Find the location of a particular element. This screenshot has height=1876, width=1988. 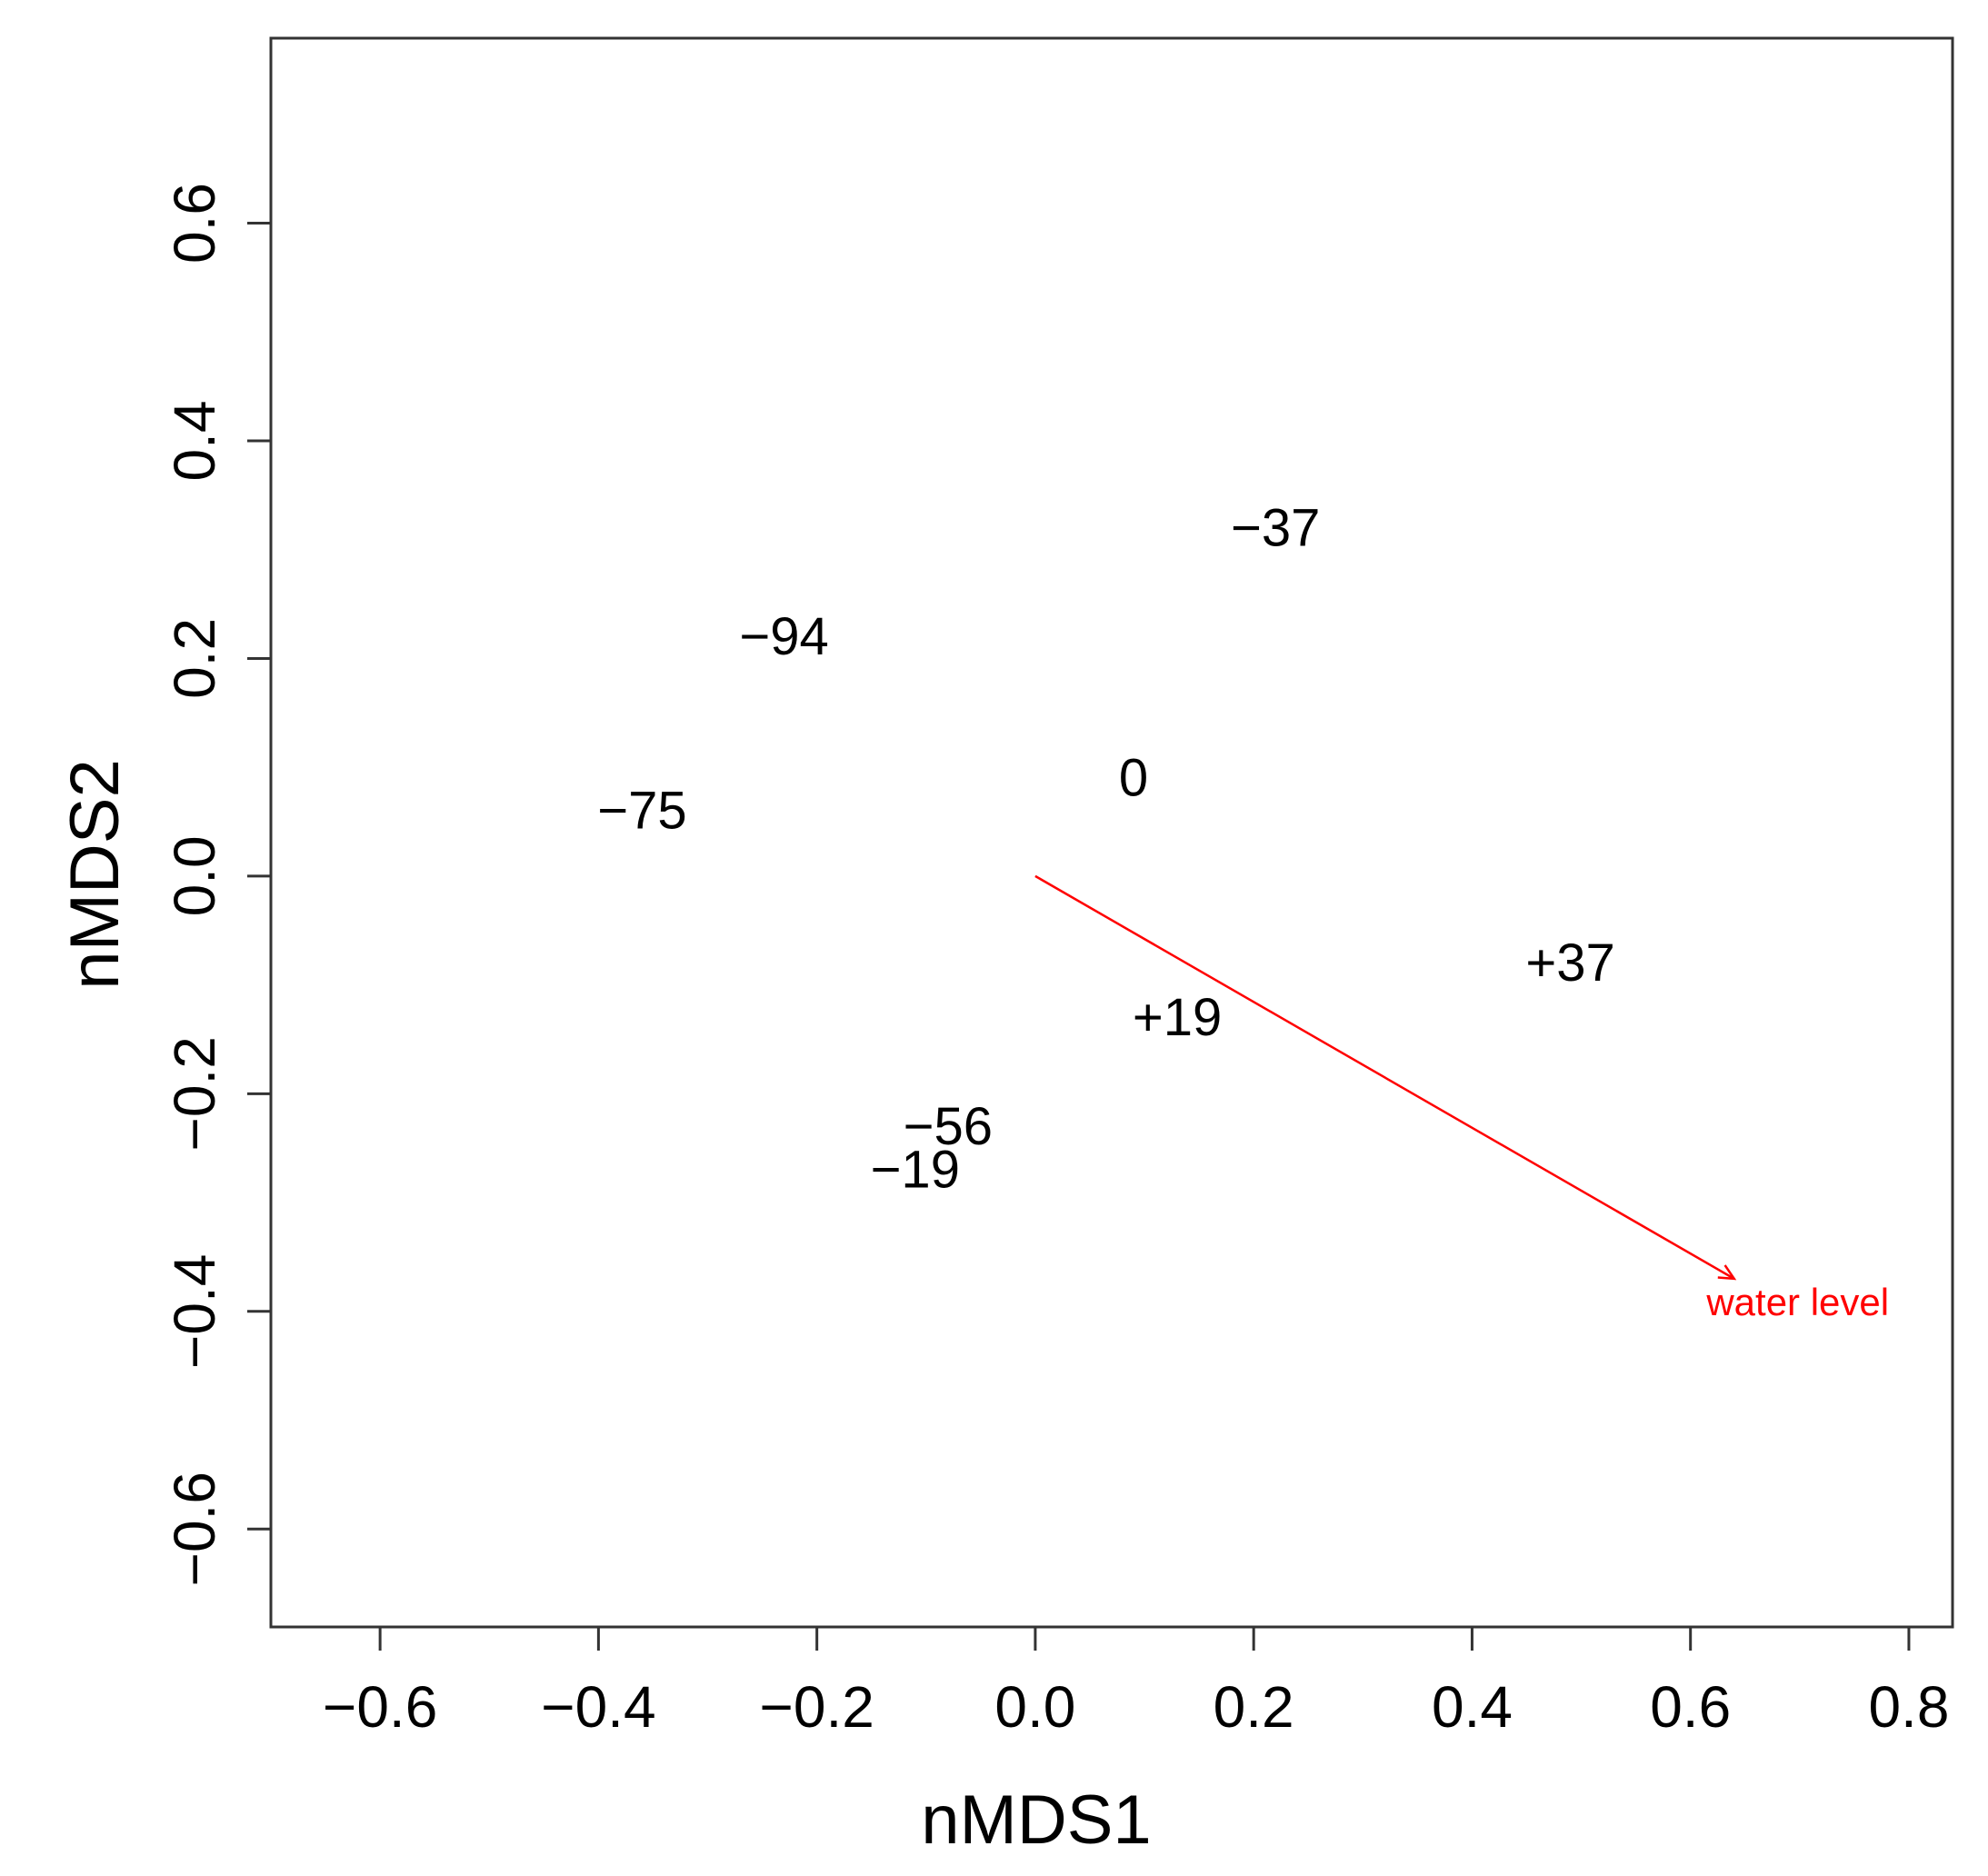

y-tick-label: −0.2 is located at coordinates (194, 1093).